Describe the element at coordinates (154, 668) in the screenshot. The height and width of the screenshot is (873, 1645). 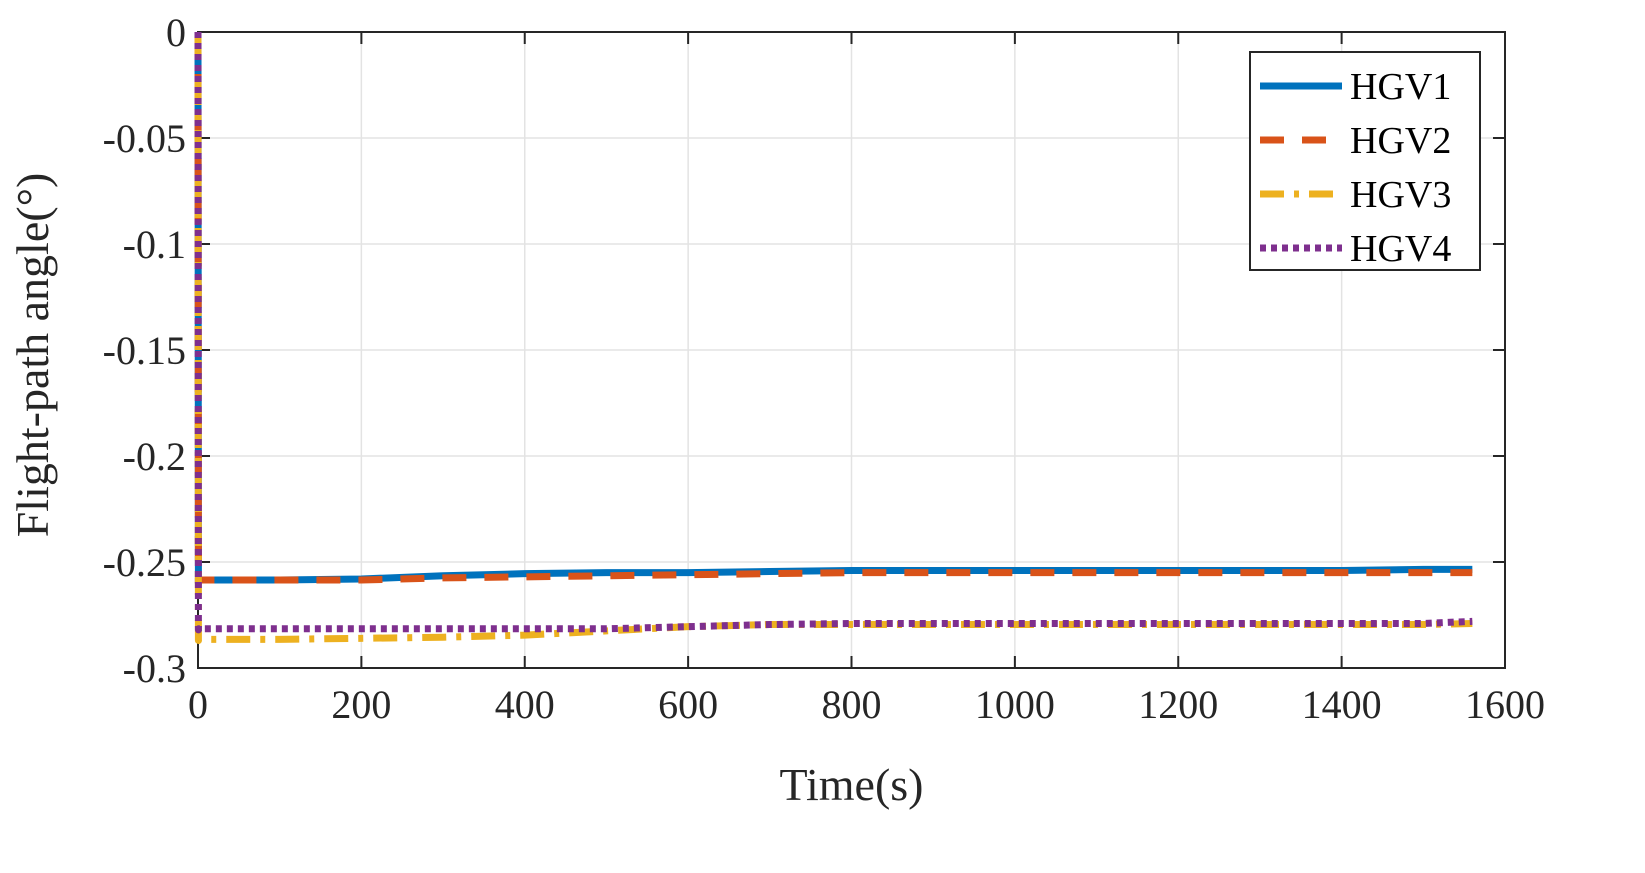
I see `y-tick-label: -0.3` at that location.